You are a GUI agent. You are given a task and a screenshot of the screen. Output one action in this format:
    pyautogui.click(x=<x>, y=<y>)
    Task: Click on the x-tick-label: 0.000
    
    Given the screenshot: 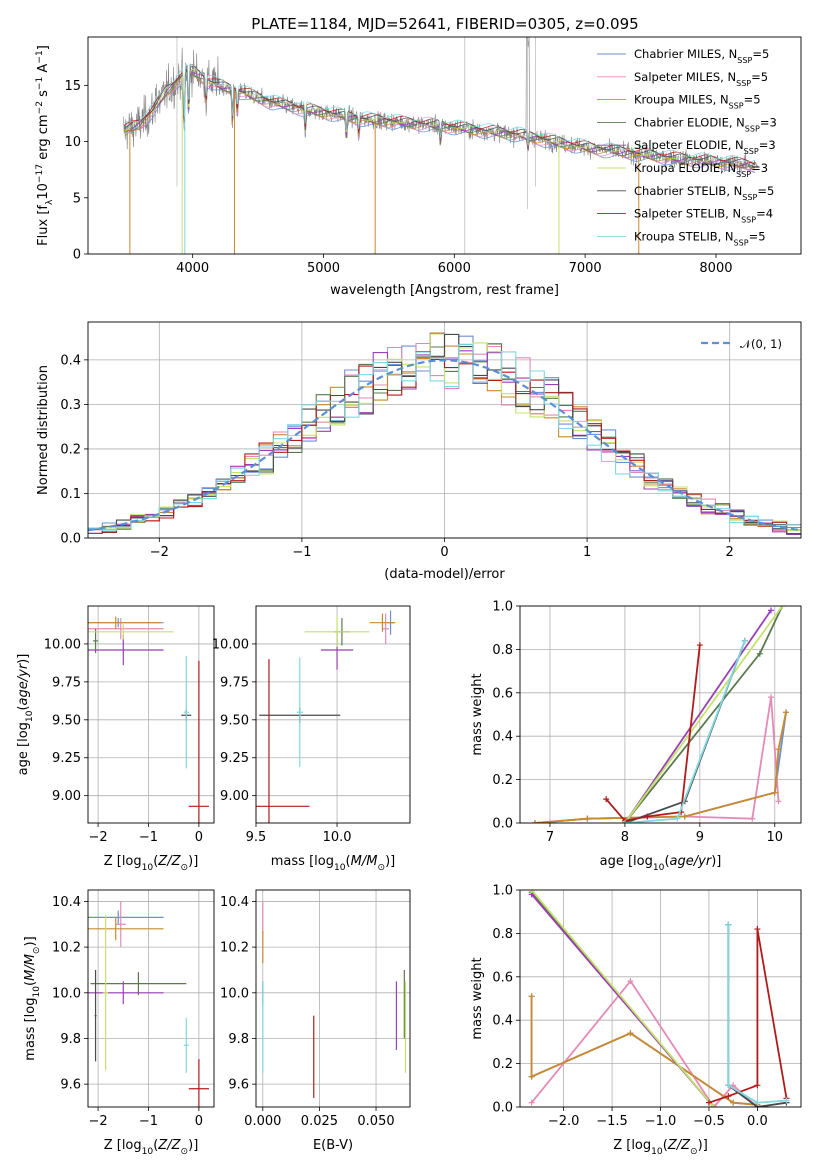 What is the action you would take?
    pyautogui.click(x=262, y=1121)
    